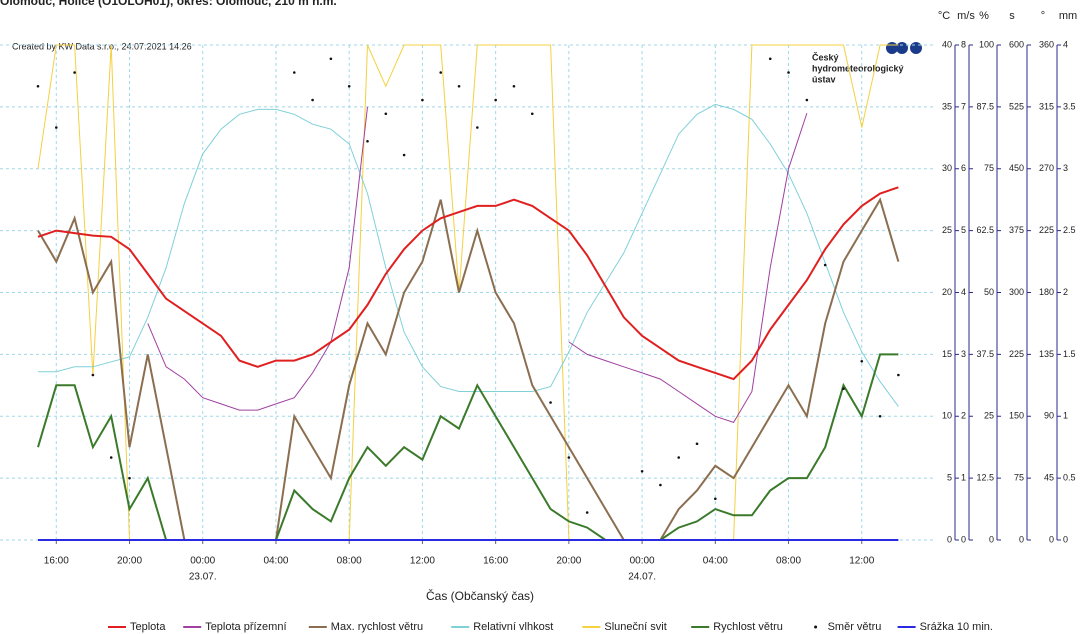 This screenshot has width=1080, height=634. Describe the element at coordinates (1046, 168) in the screenshot. I see `y-tick-label: 270` at that location.